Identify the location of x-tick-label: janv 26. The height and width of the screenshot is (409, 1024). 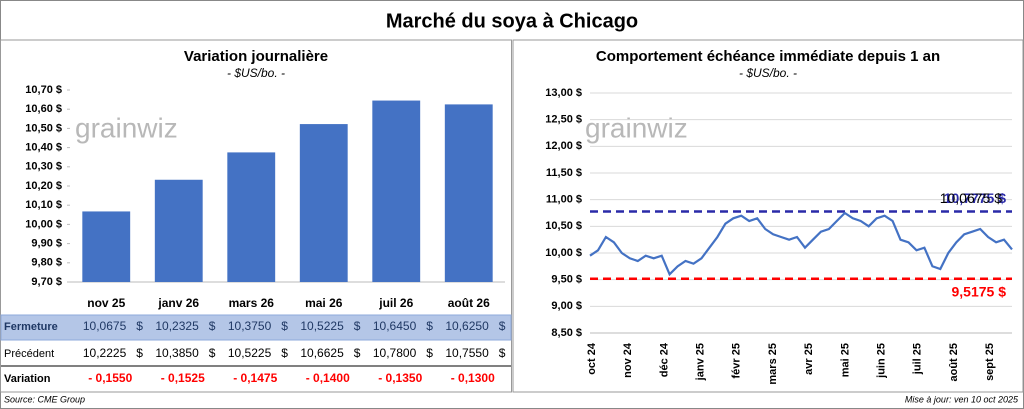
(178, 303).